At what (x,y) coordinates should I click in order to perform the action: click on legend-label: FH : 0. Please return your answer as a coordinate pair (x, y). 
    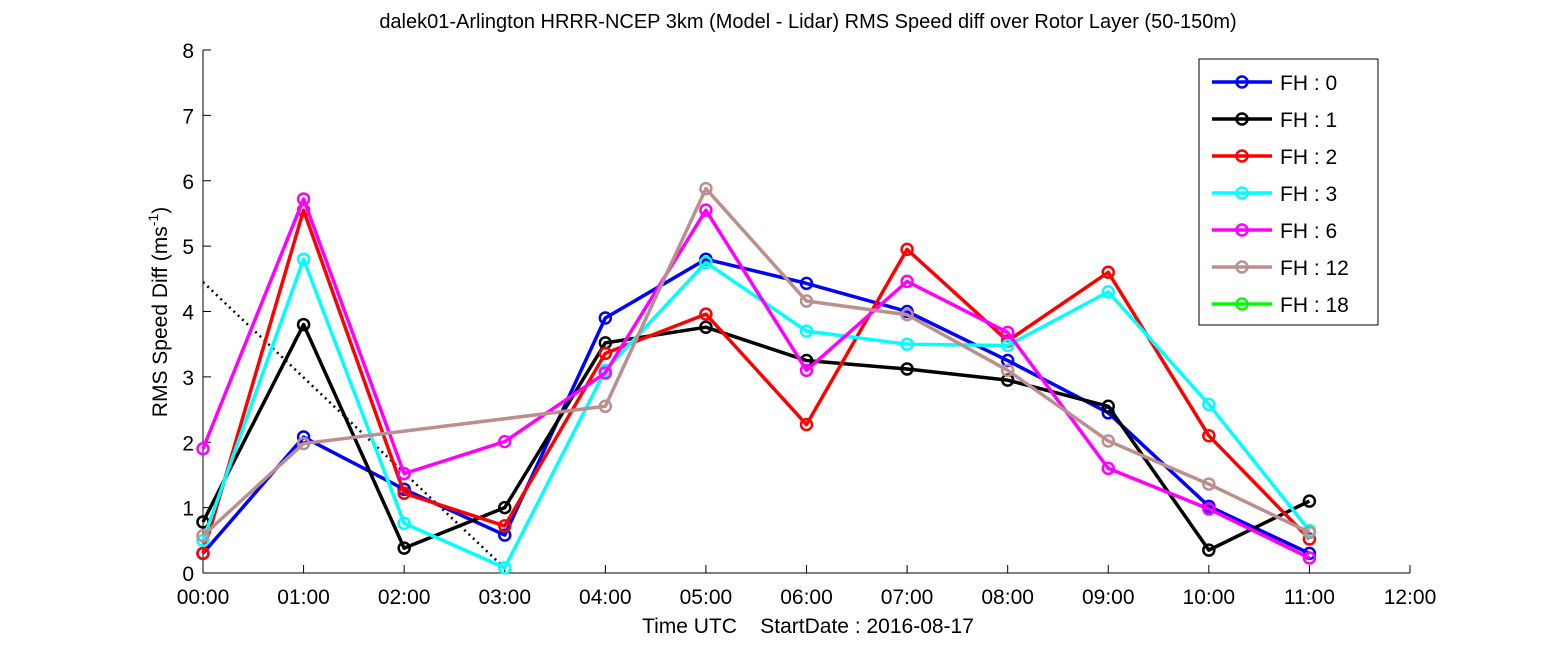
    Looking at the image, I should click on (1308, 83).